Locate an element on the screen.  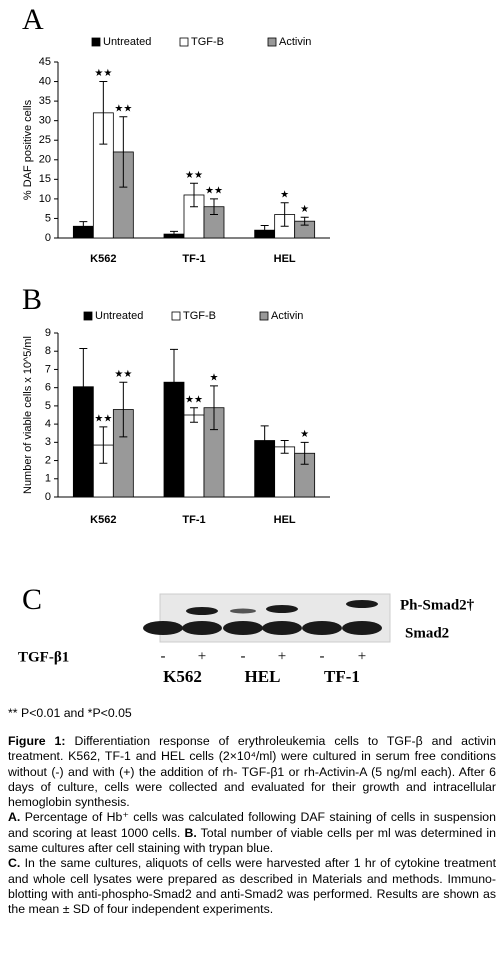
y-tick-label: 1 is located at coordinates (48, 479).